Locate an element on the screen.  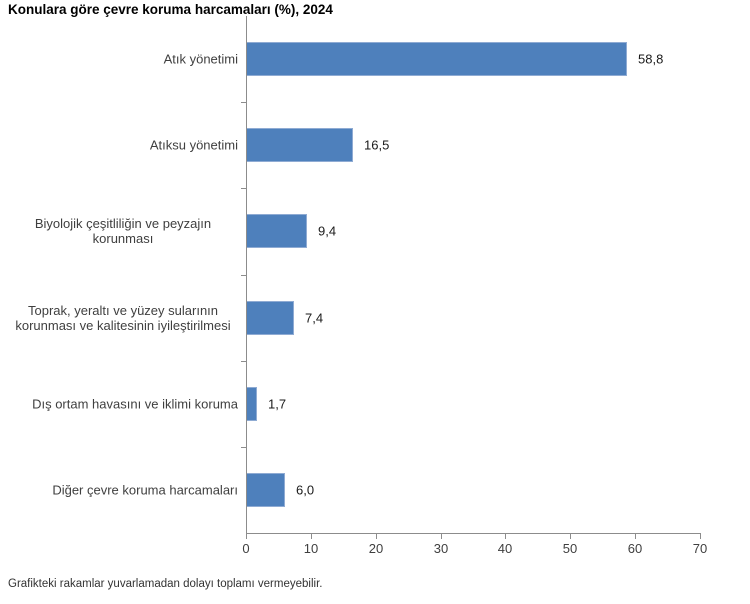
value-label: 1,7 is located at coordinates (277, 404).